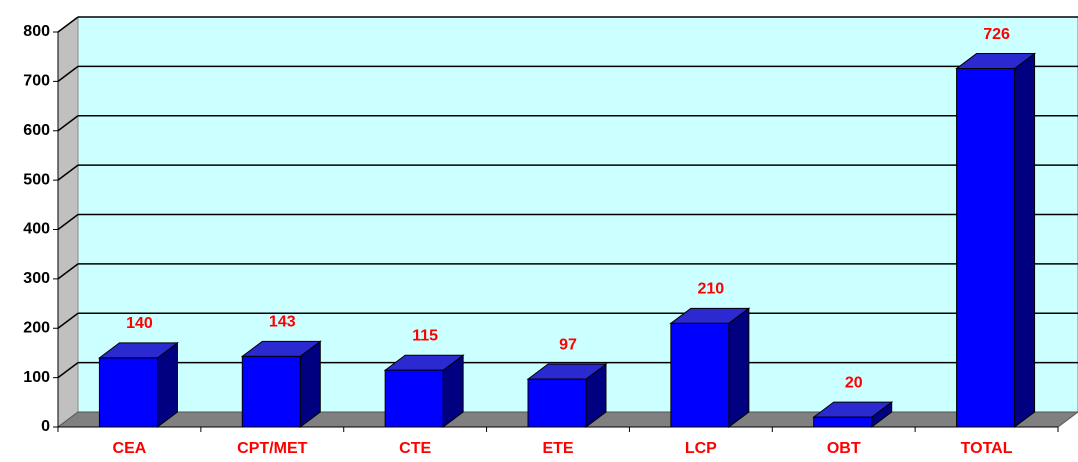 This screenshot has height=462, width=1078. Describe the element at coordinates (36, 229) in the screenshot. I see `y-tick-label: 400` at that location.